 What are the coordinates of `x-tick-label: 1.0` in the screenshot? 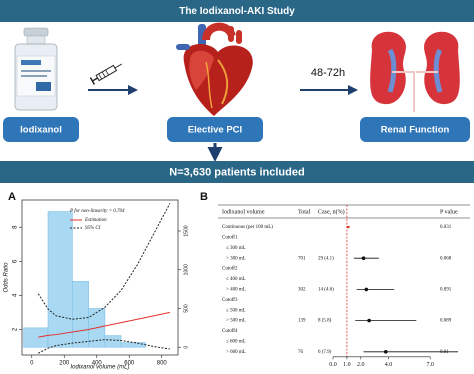 It's located at (347, 365).